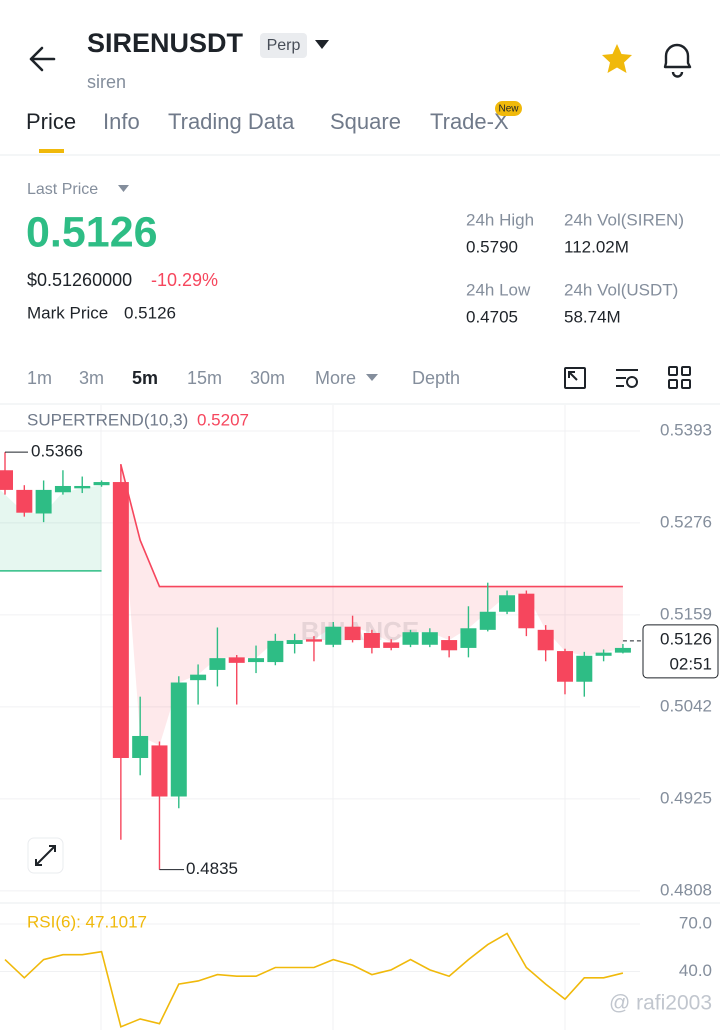 Image resolution: width=720 pixels, height=1030 pixels. I want to click on interval-tab: 5m, so click(145, 378).